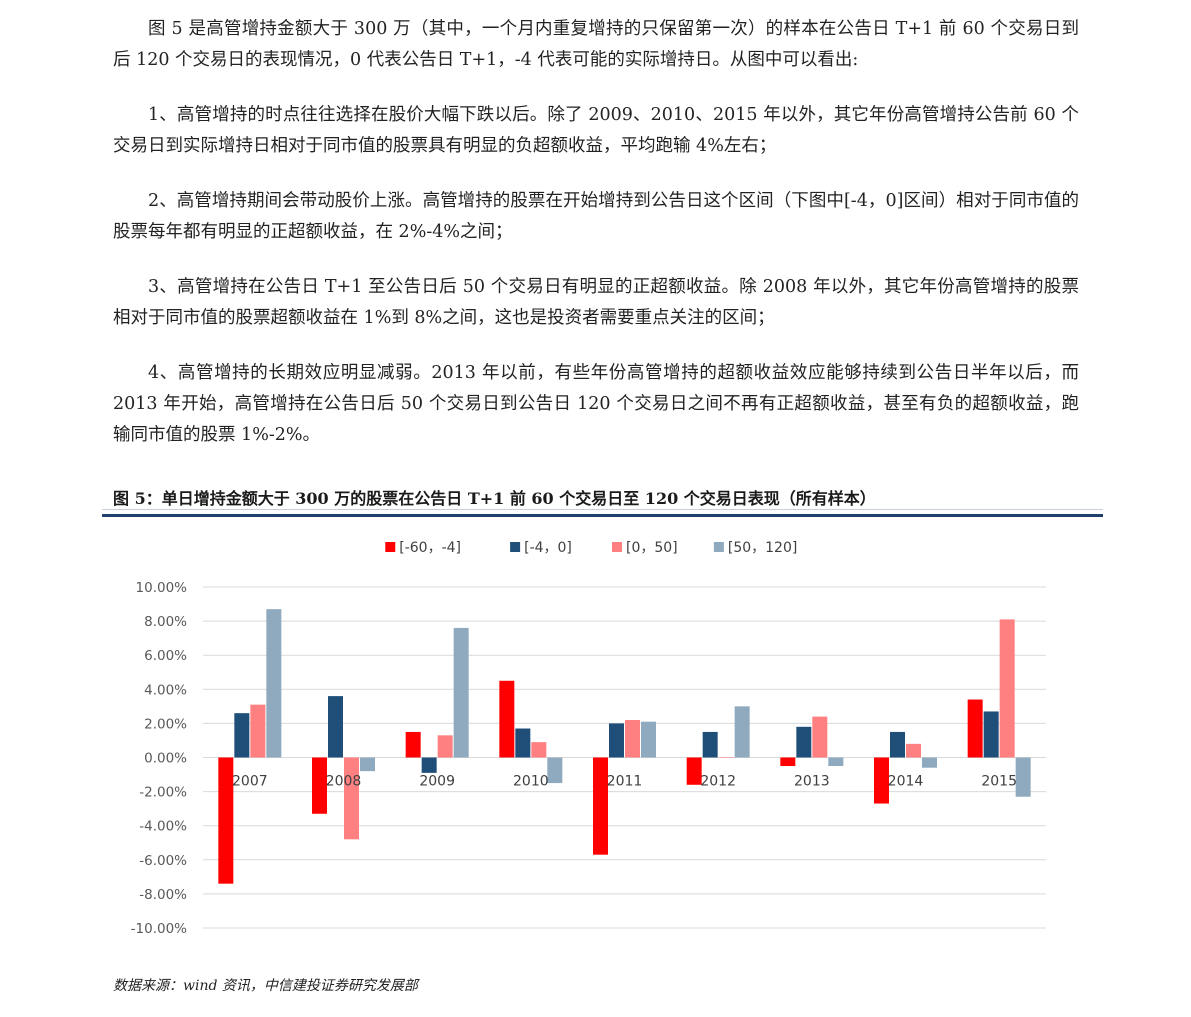 The image size is (1191, 1017). I want to click on x-tick-label: 2011, so click(625, 782).